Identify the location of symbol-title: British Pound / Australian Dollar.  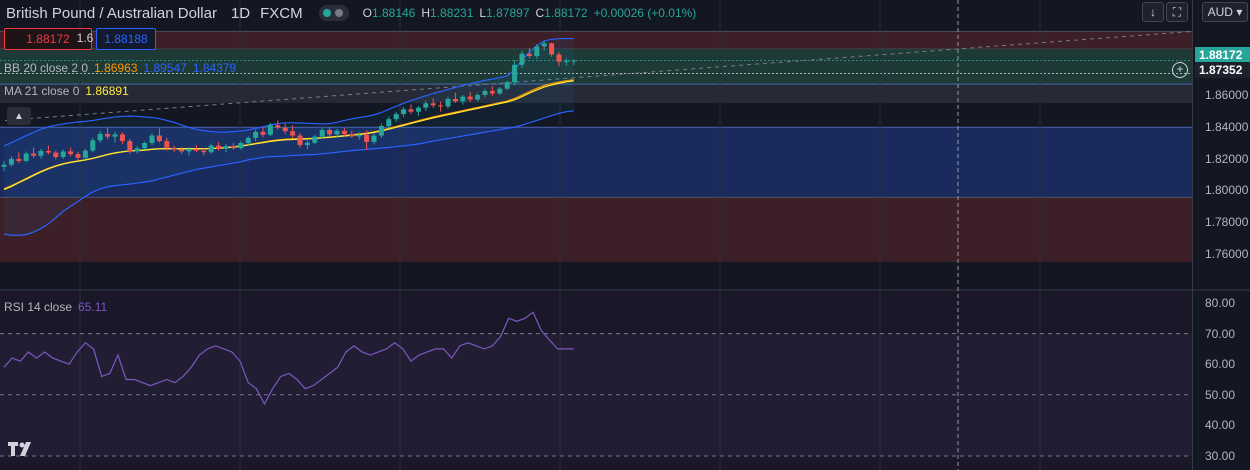
(111, 13).